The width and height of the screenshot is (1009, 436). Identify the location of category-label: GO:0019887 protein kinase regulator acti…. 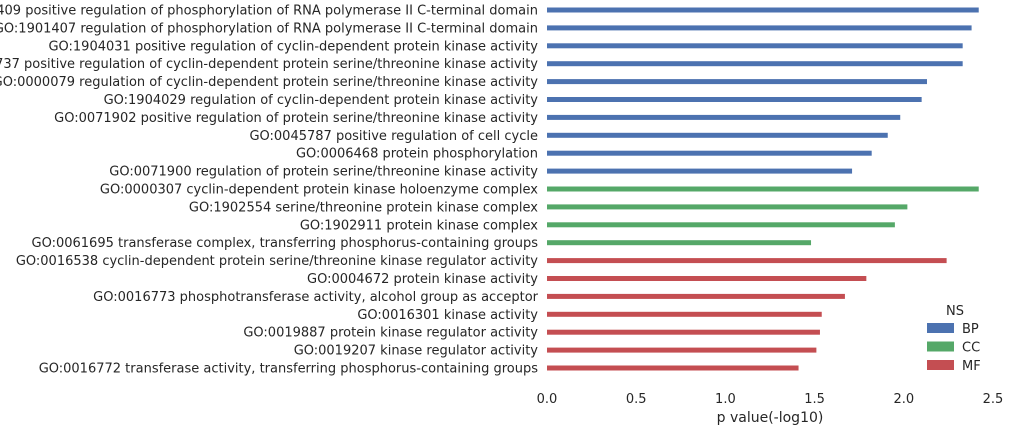
(390, 333).